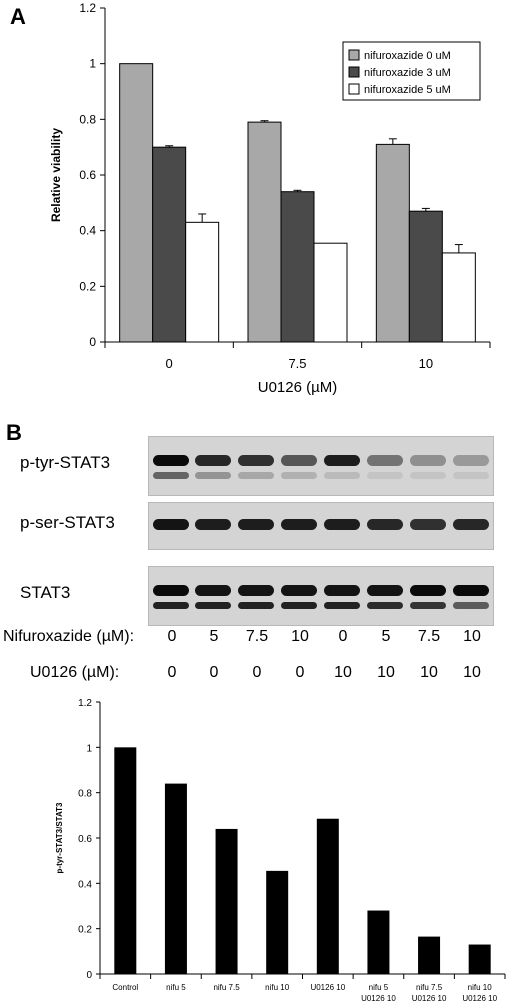 The height and width of the screenshot is (1008, 520). I want to click on x-tick-label: Control, so click(125, 987).